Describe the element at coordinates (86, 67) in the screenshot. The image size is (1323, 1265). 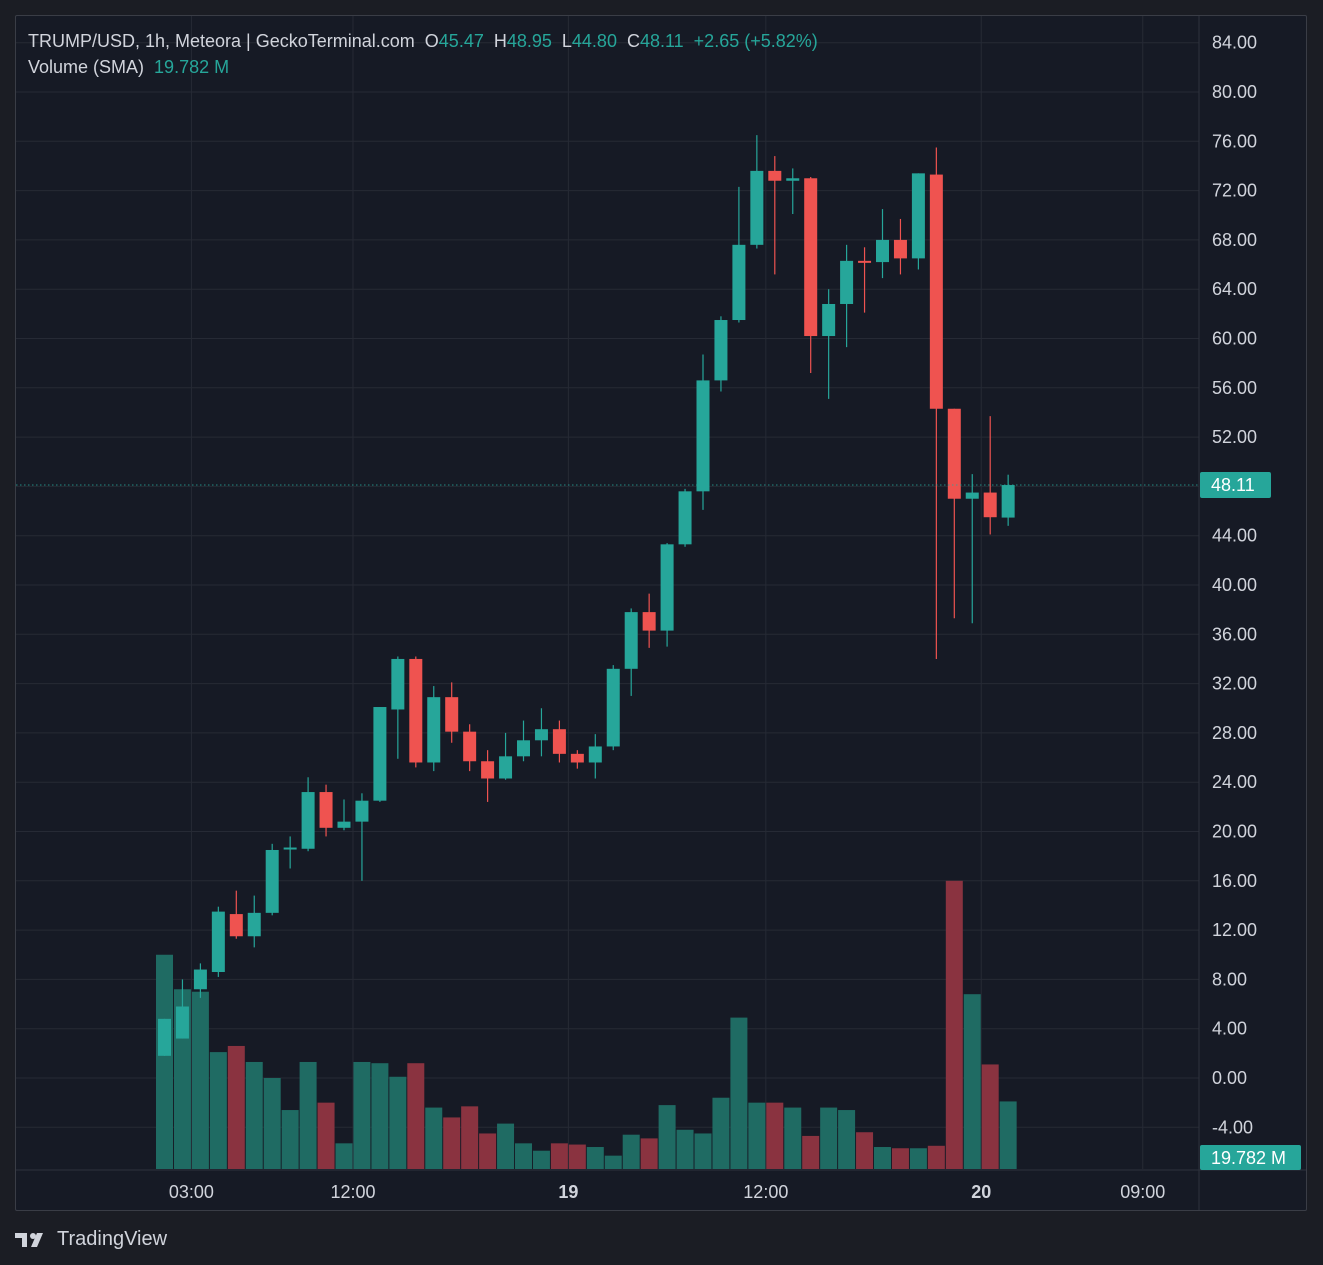
I see `volume-label: Volume (SMA)` at that location.